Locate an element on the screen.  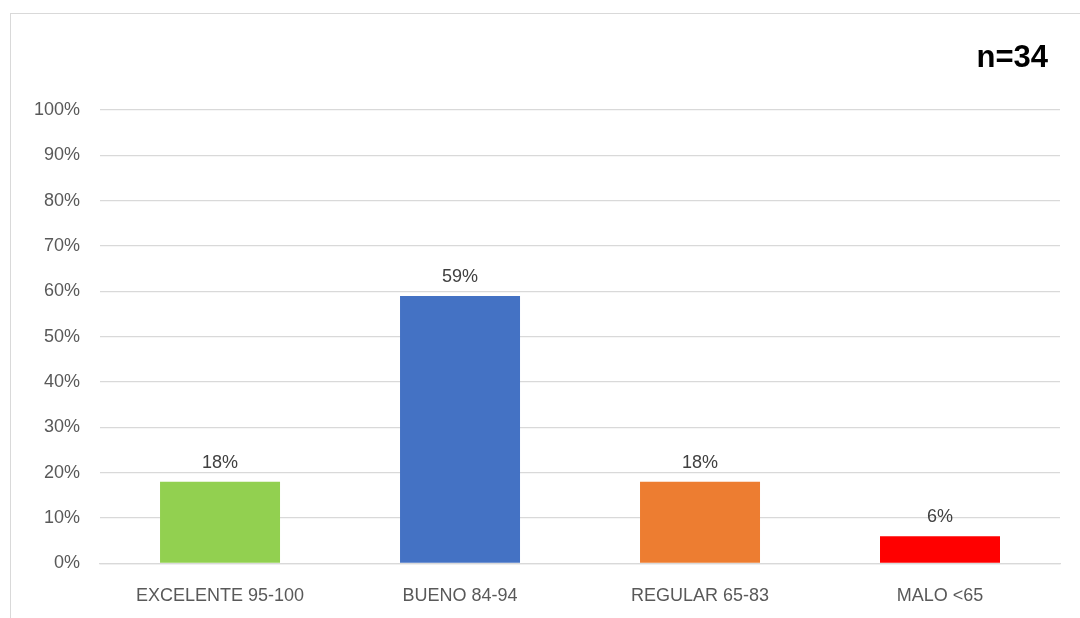
y-tick-label: 70% is located at coordinates (62, 244).